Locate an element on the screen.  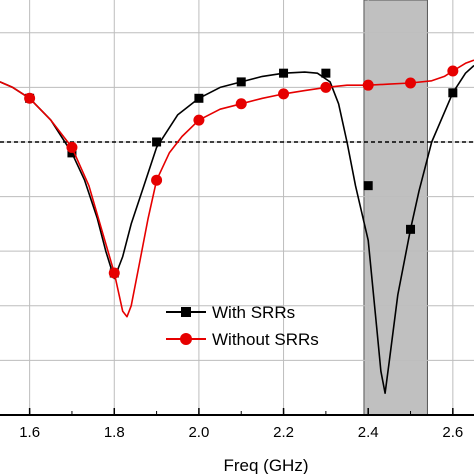
x-tick-label: 1.8 is located at coordinates (114, 432).